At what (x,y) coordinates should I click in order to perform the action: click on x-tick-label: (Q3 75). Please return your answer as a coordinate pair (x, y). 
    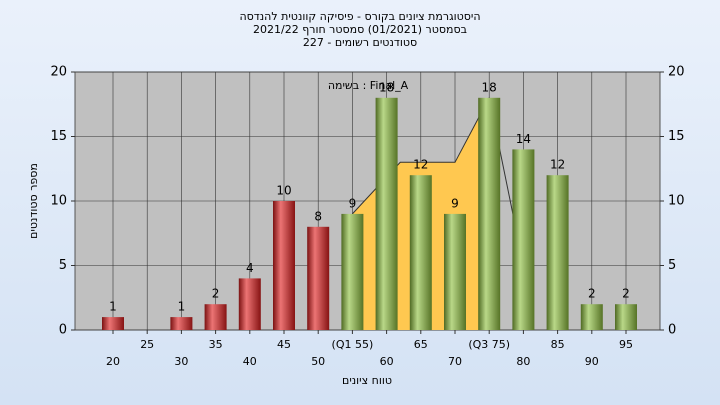
    Looking at the image, I should click on (489, 344).